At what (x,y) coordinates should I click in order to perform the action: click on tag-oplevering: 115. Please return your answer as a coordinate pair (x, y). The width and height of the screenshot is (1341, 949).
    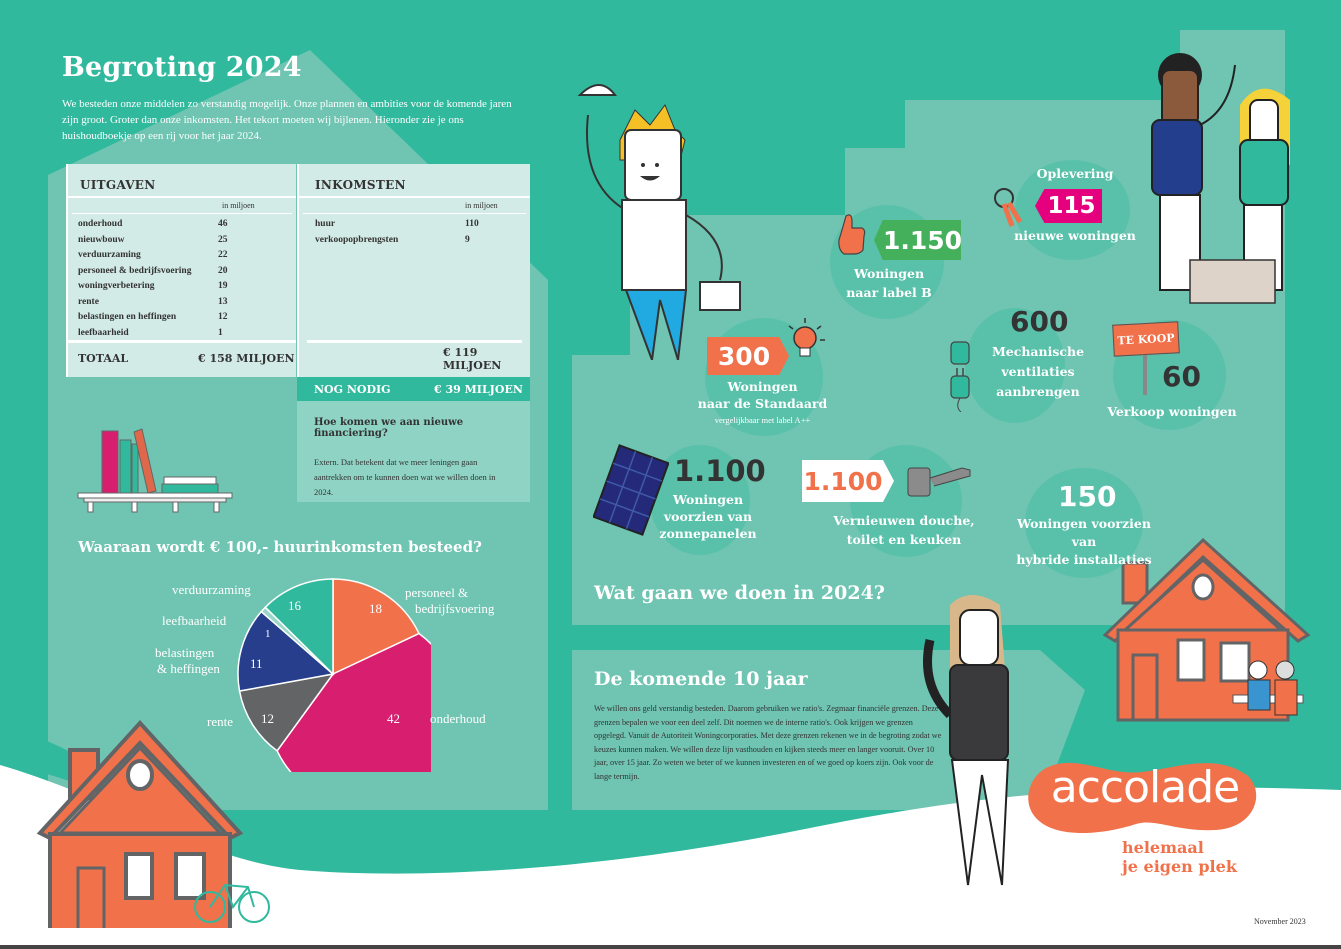
    Looking at the image, I should click on (1068, 206).